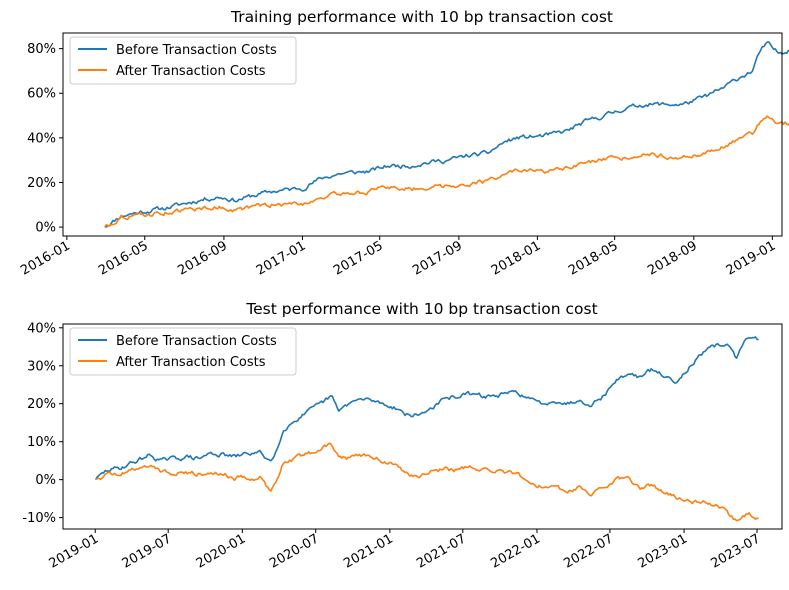 Image resolution: width=789 pixels, height=590 pixels. I want to click on y-tick-label: 60%, so click(41, 94).